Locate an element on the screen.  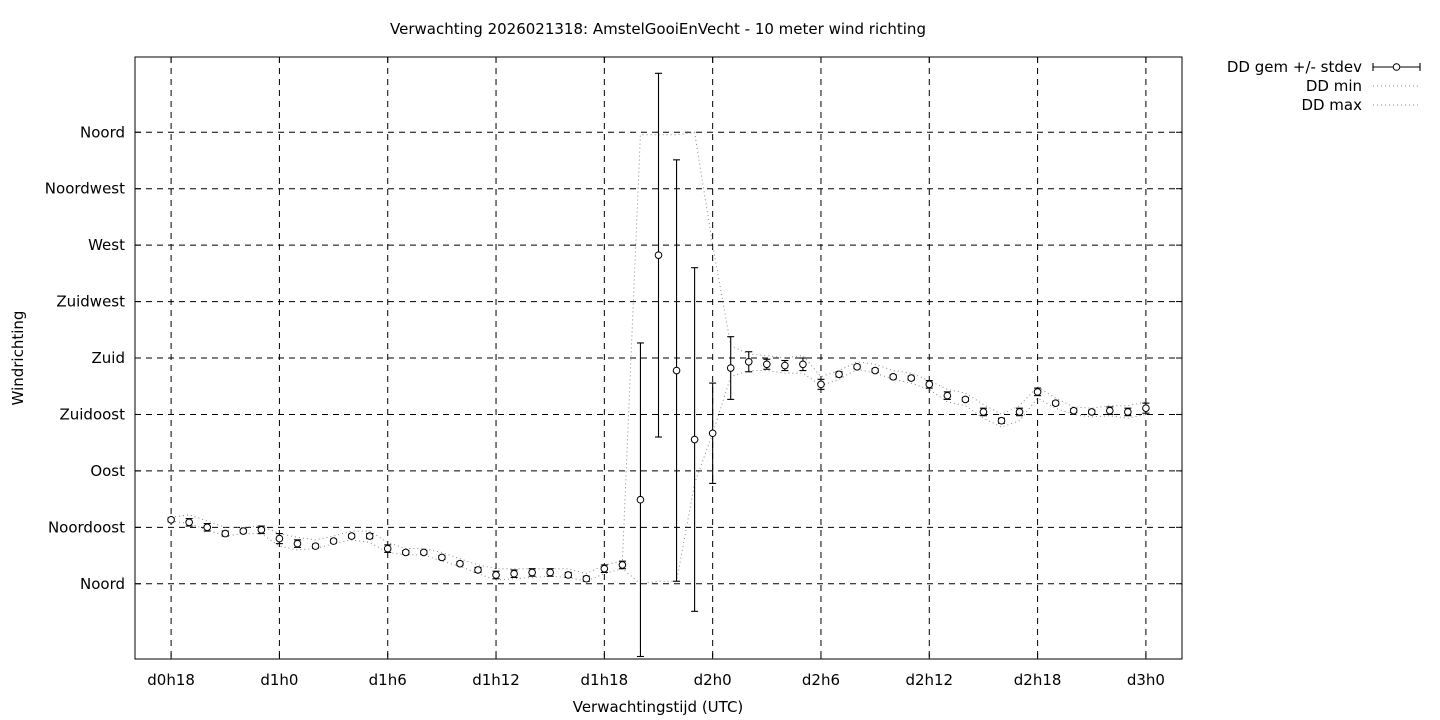
legend-label: DD gem +/- stdev is located at coordinates (1294, 67).